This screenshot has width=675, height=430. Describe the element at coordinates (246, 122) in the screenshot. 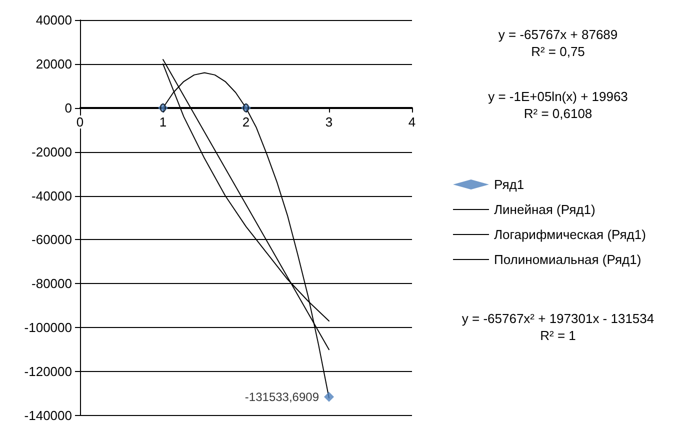

I see `x-tick-label: 2` at that location.